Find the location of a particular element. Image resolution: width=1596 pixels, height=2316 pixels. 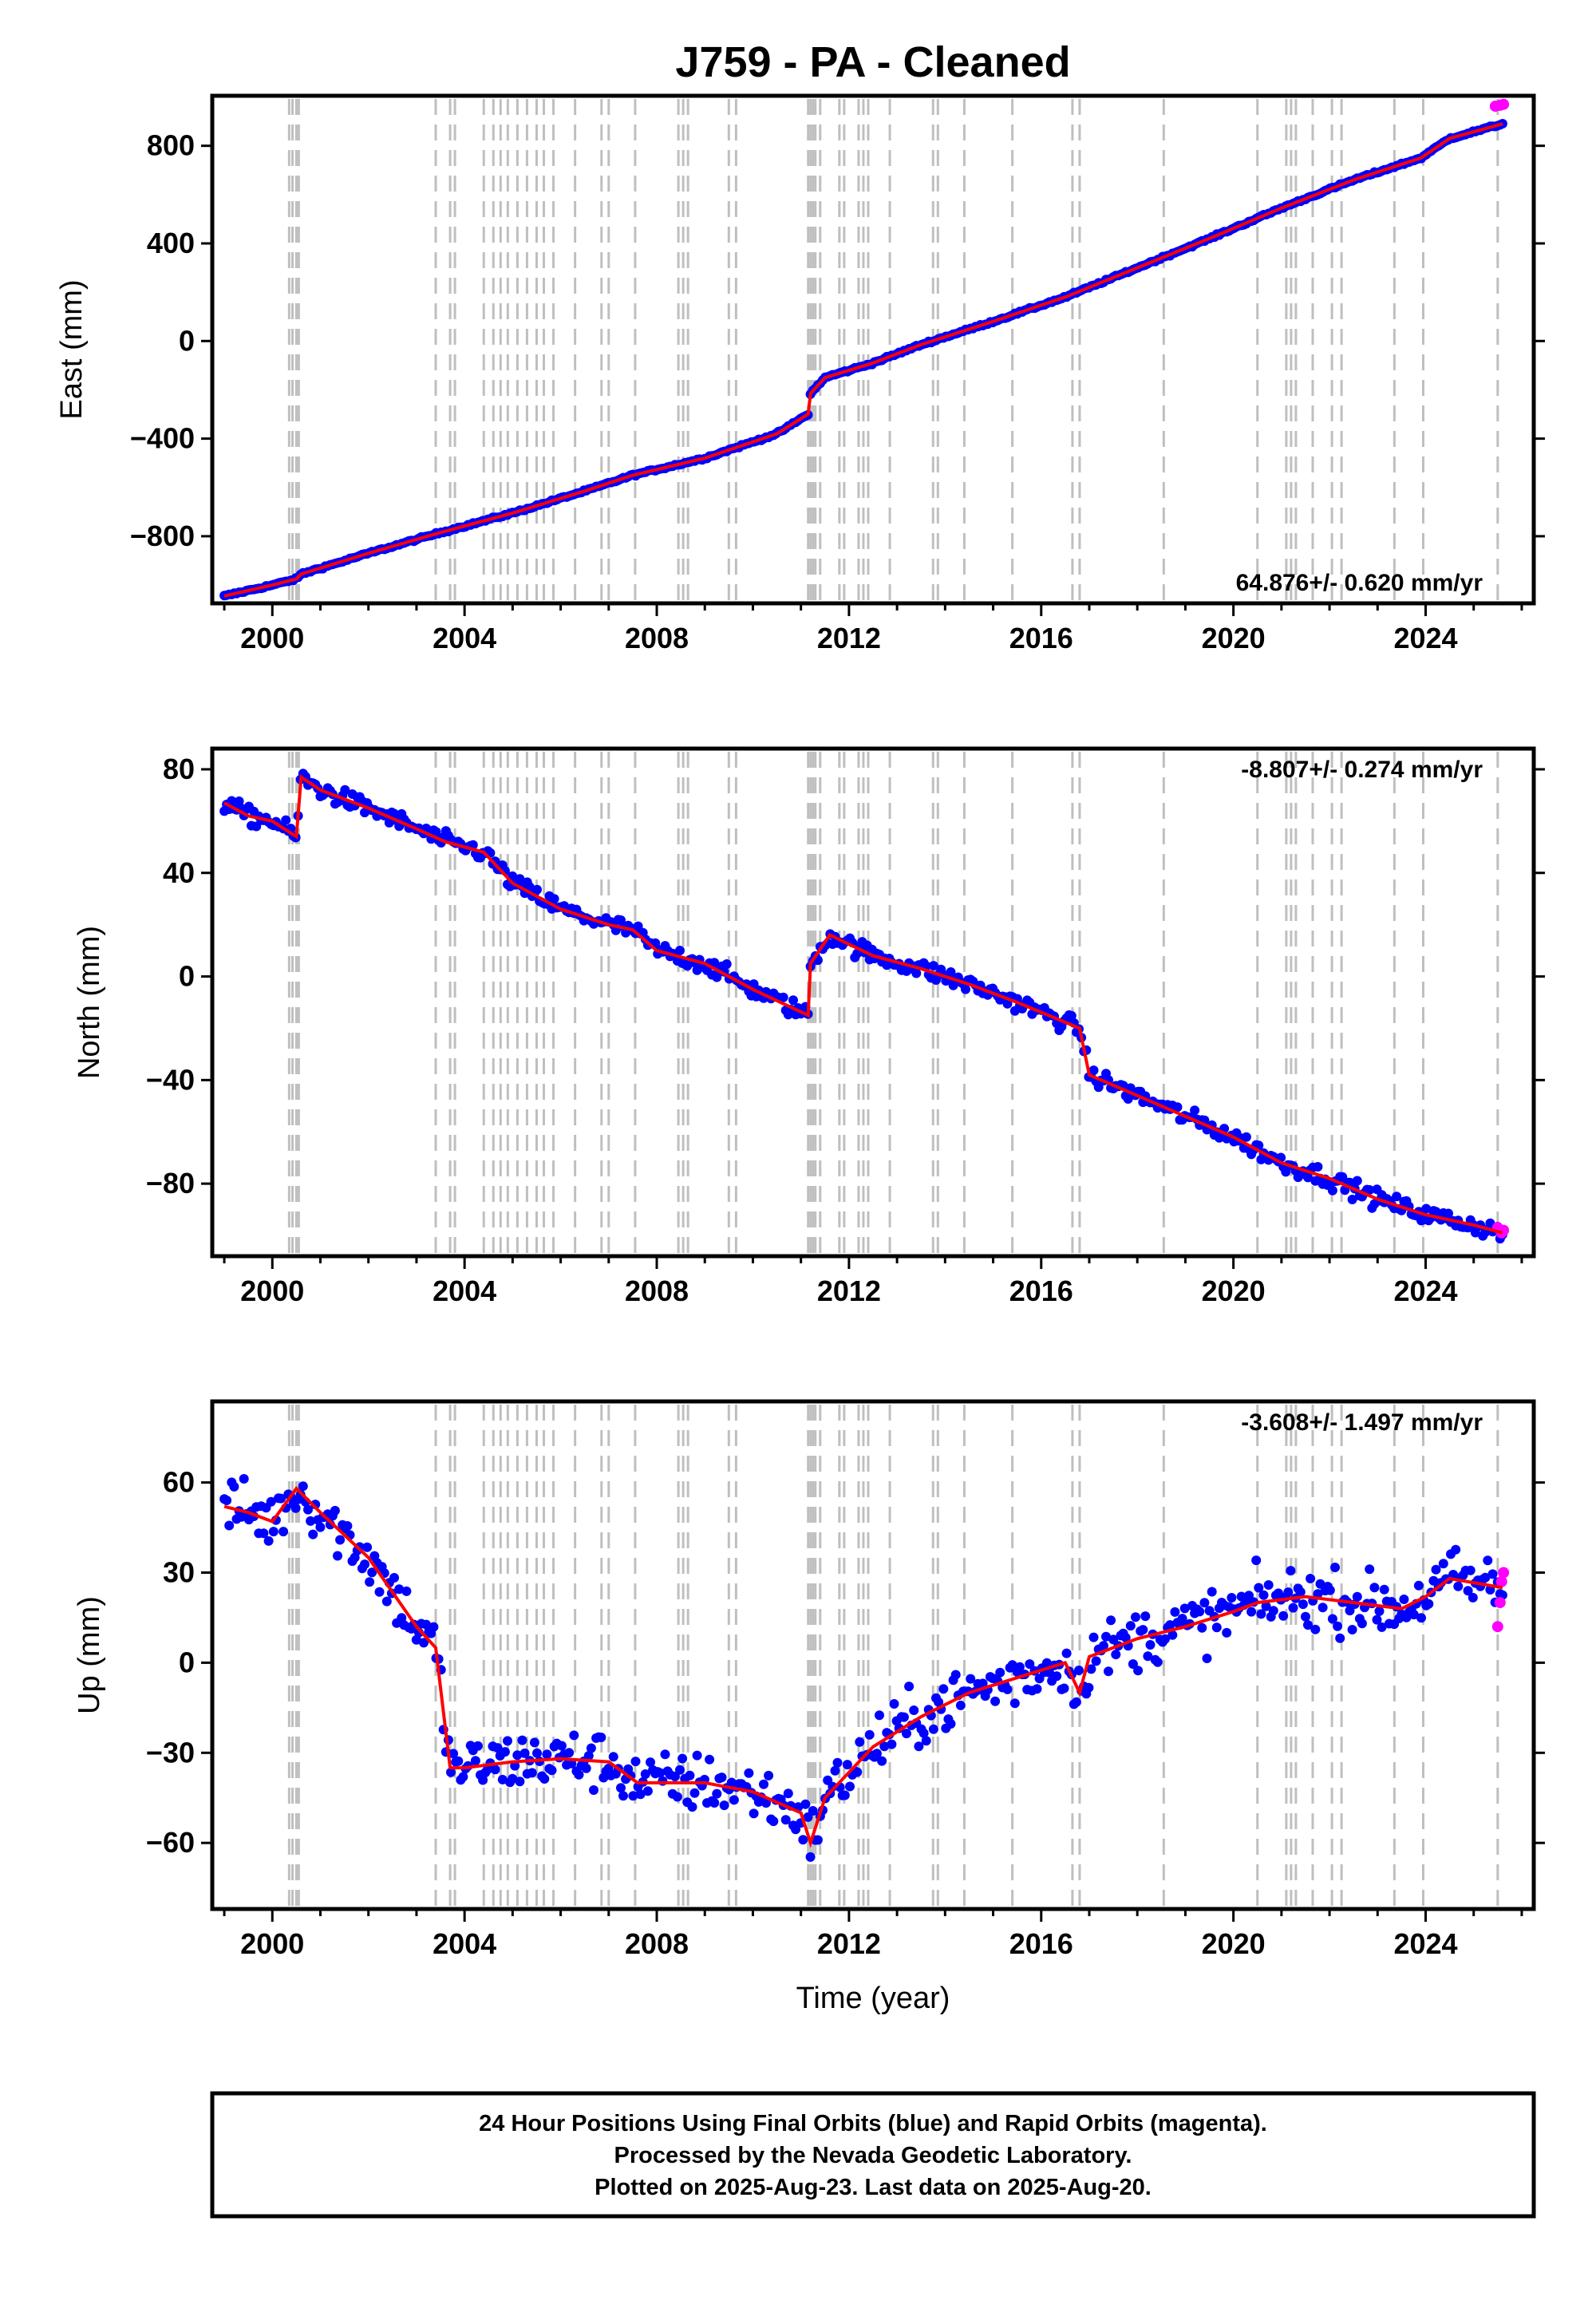

x-tick-label: 2016 is located at coordinates (1041, 638).